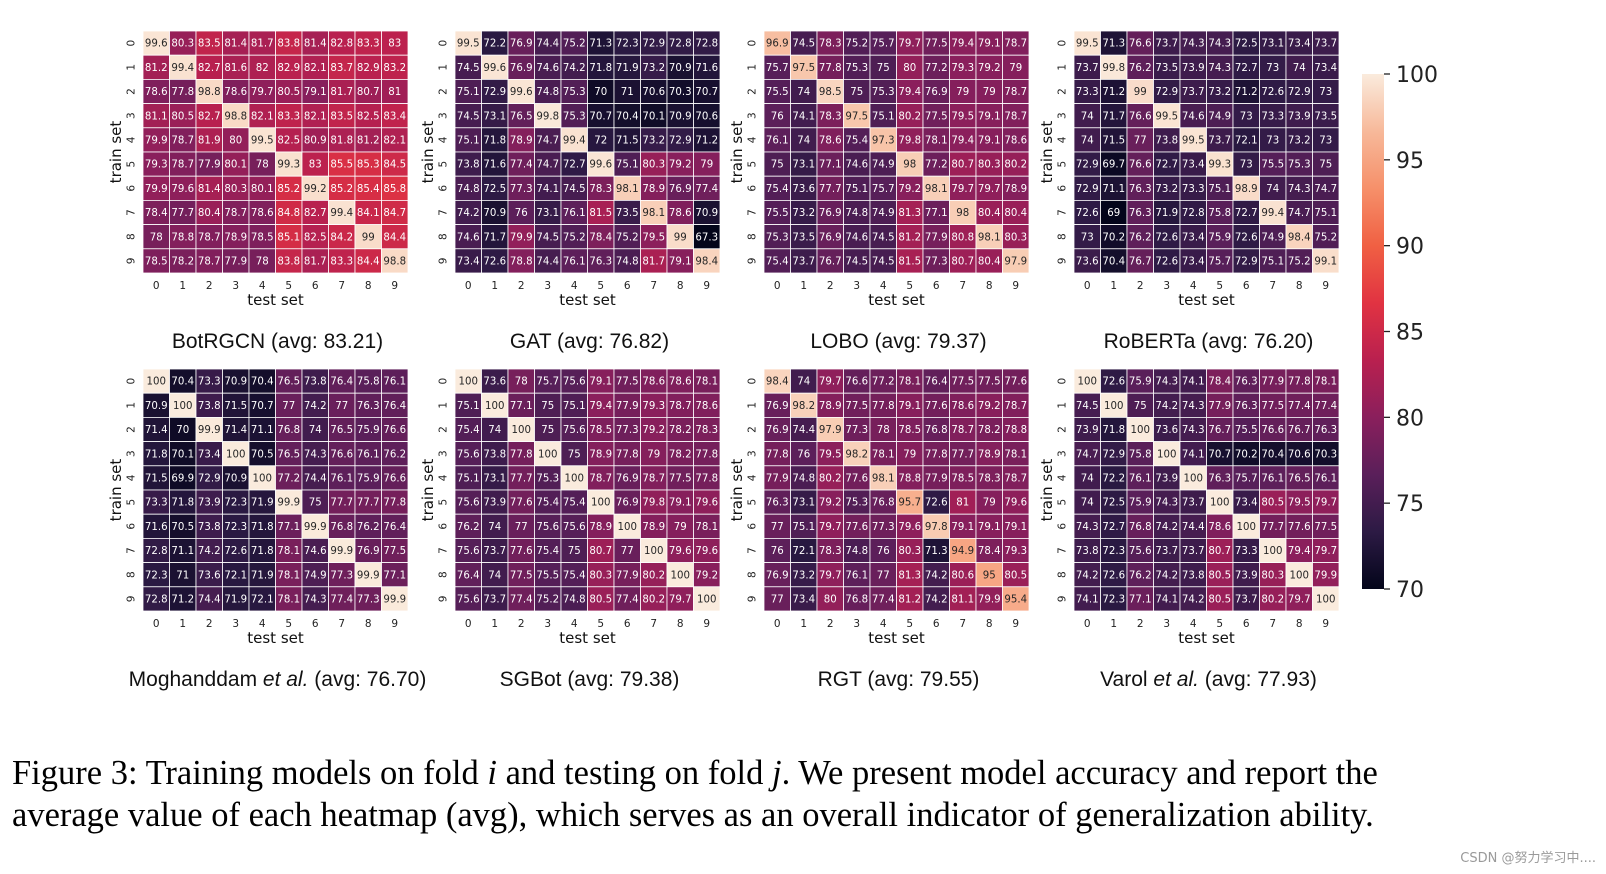 This screenshot has height=874, width=1606. What do you see at coordinates (182, 165) in the screenshot?
I see `cell-value-label: 78.7` at bounding box center [182, 165].